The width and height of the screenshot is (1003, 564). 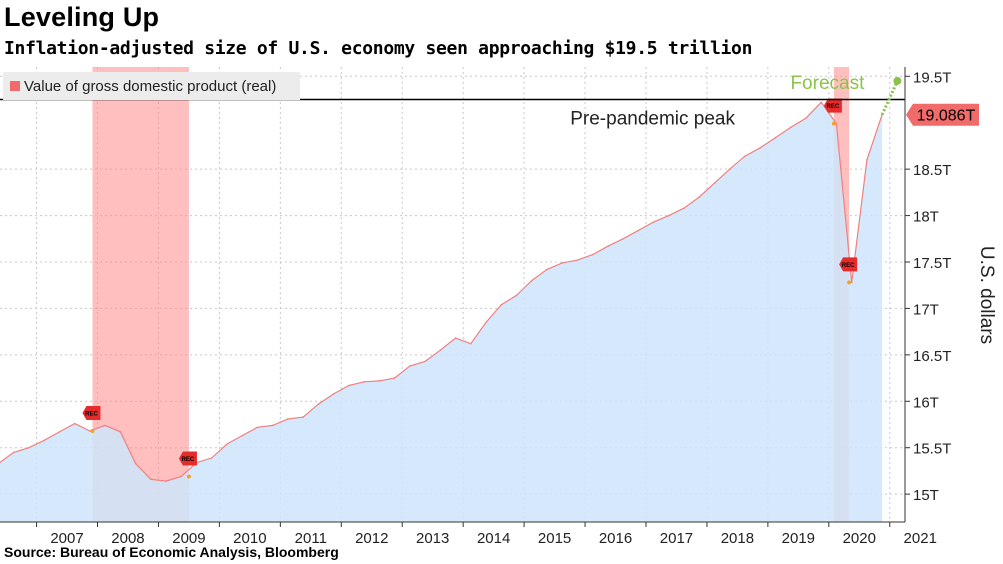 What do you see at coordinates (15, 86) in the screenshot?
I see `legend-swatch` at bounding box center [15, 86].